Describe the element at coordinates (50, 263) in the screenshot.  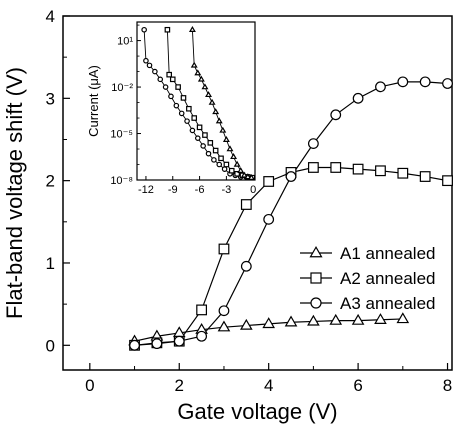
I see `y-tick-label: 1` at that location.